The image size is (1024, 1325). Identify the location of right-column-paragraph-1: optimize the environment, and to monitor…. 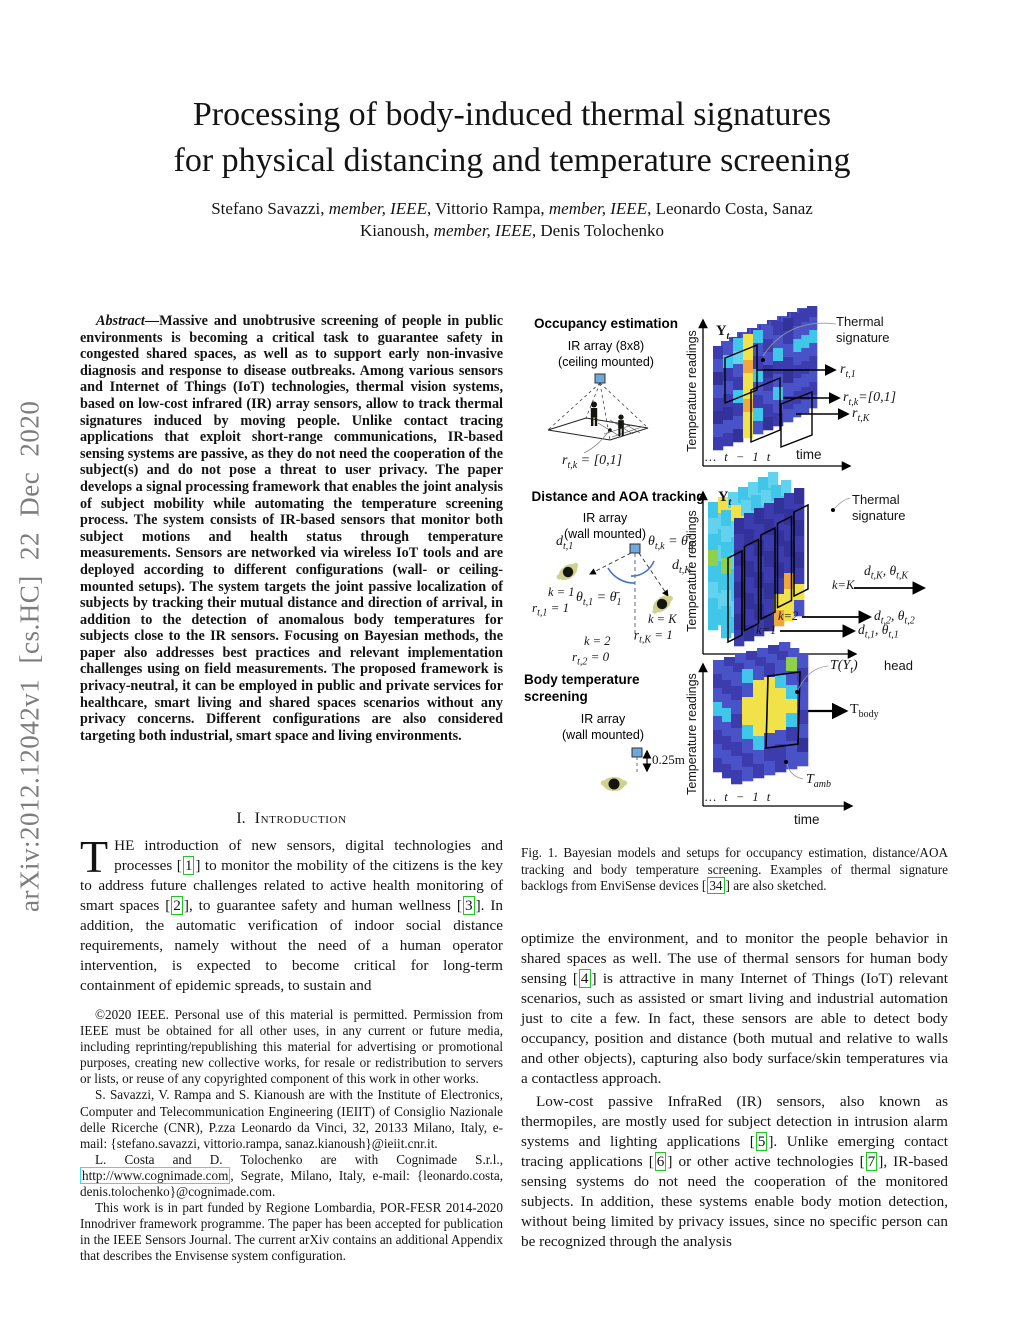
(734, 1008).